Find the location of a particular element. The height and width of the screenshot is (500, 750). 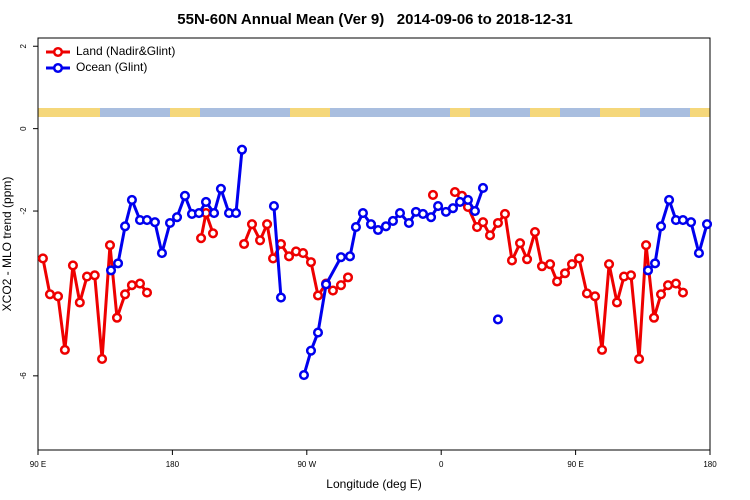

x-tick-label: 0 is located at coordinates (441, 464).